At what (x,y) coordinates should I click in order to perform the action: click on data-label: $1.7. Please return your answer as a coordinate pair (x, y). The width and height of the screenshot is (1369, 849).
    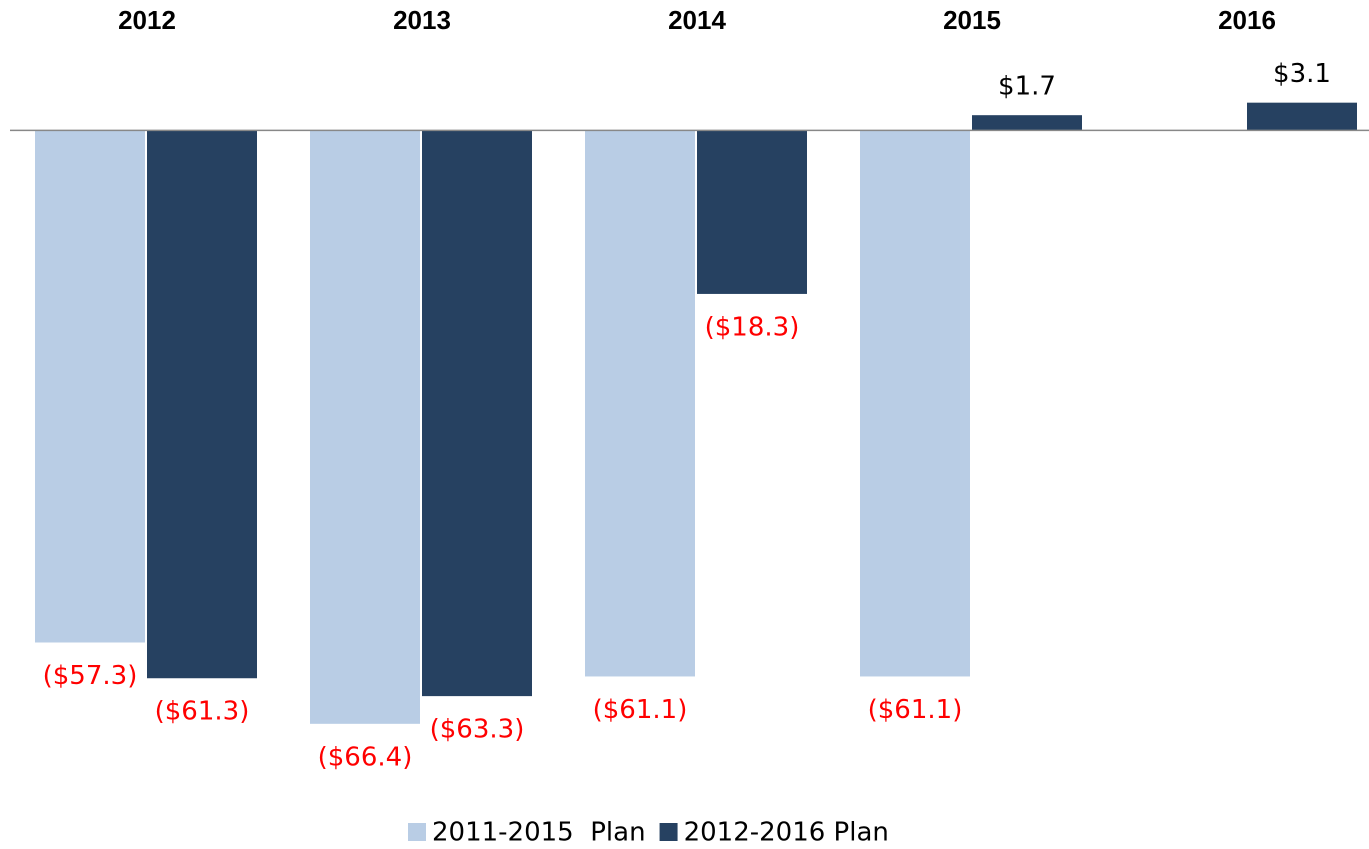
    Looking at the image, I should click on (1027, 87).